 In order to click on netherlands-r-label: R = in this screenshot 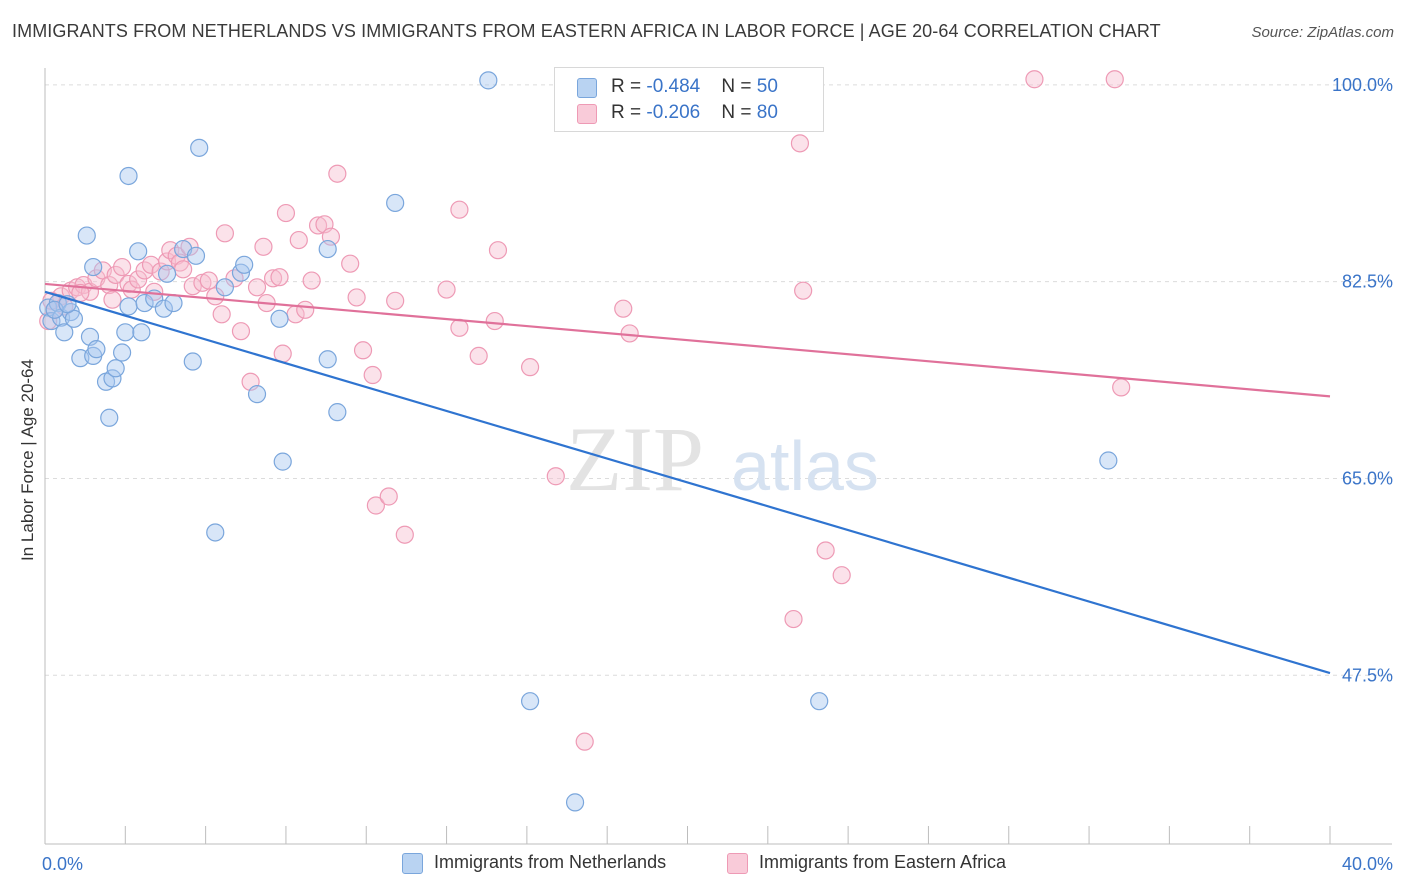, I will do `click(629, 86)`.